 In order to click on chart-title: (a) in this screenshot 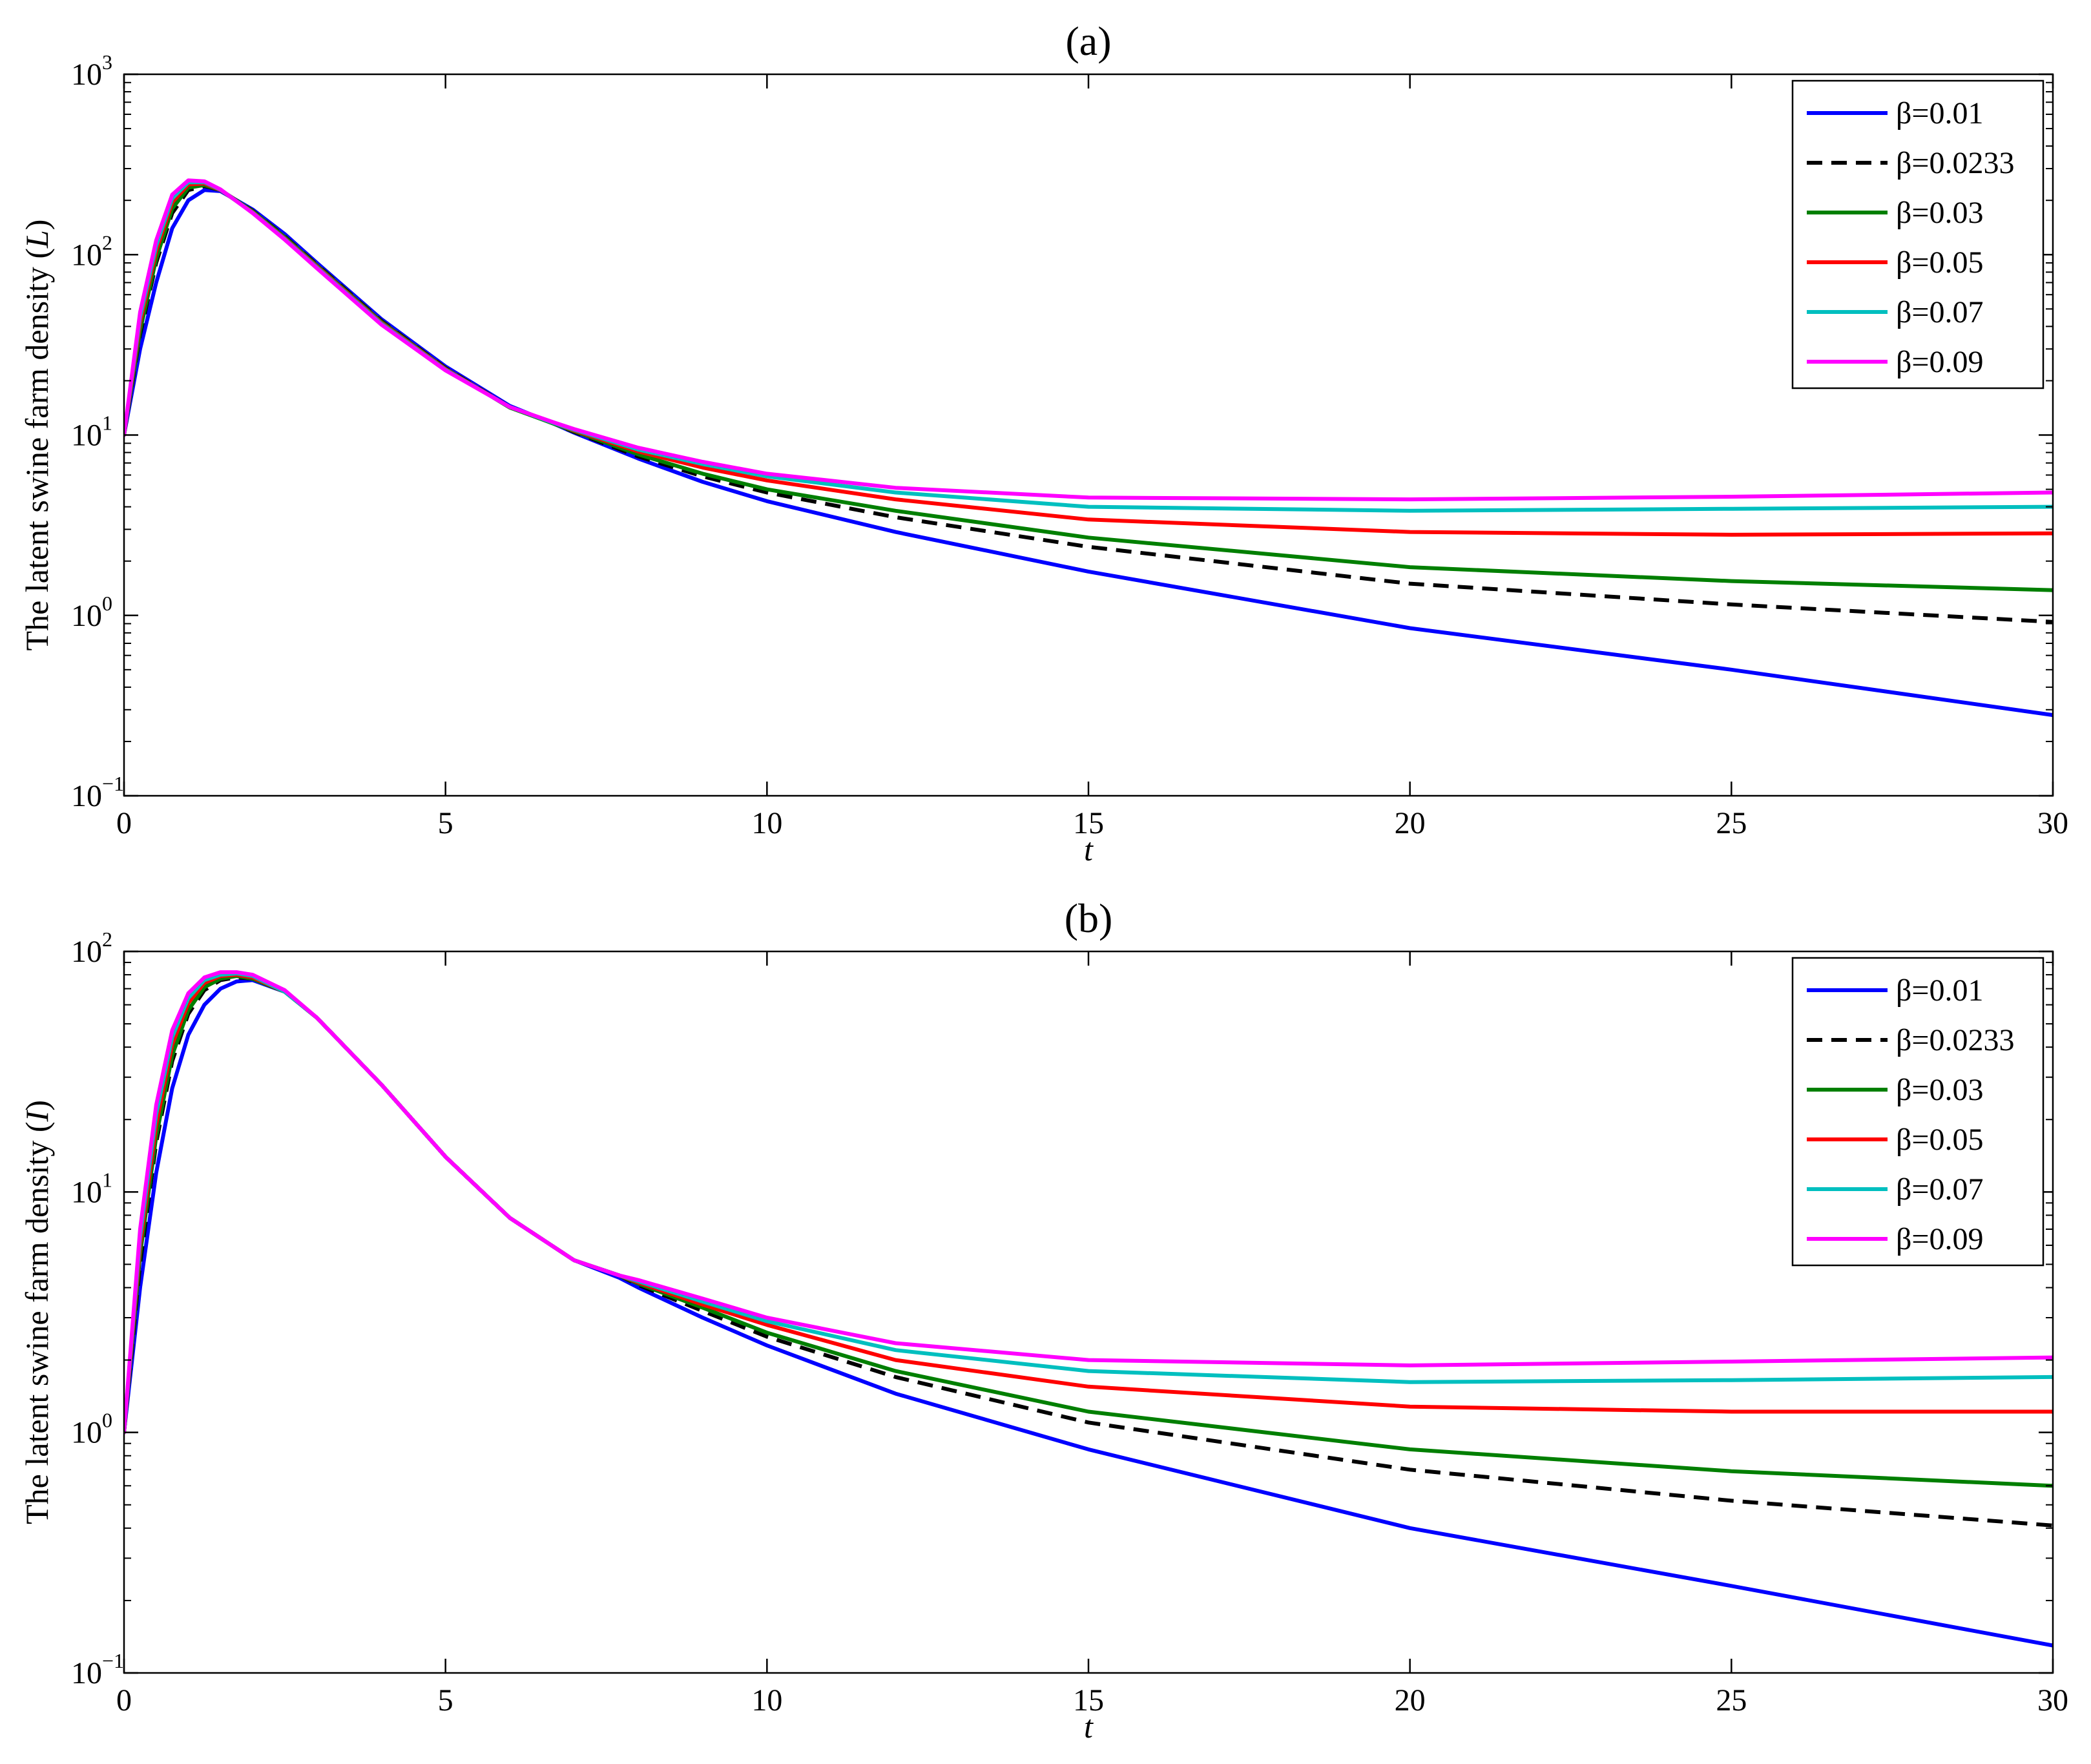, I will do `click(1088, 41)`.